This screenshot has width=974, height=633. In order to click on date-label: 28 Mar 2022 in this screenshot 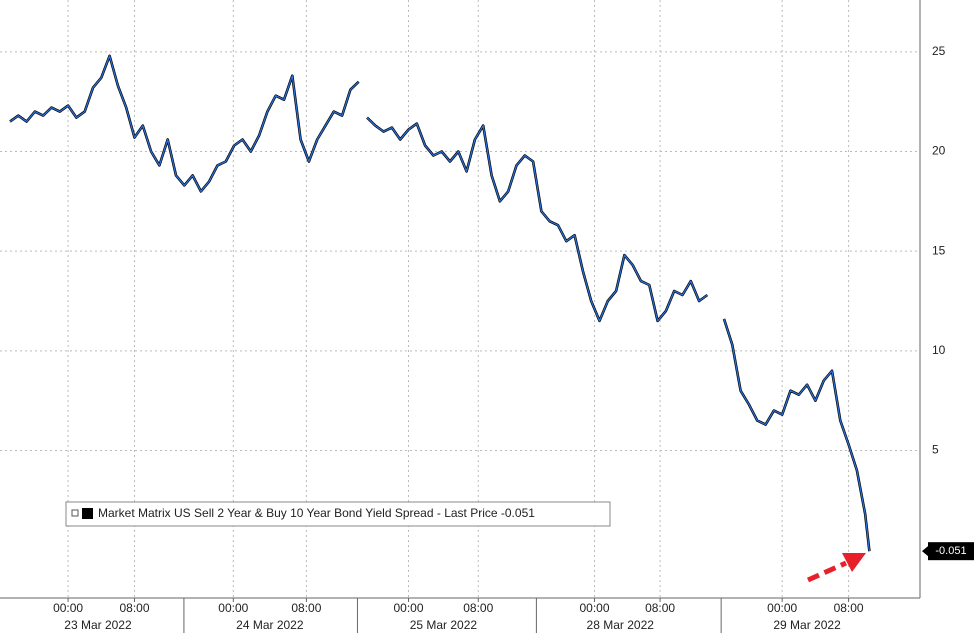, I will do `click(621, 625)`.